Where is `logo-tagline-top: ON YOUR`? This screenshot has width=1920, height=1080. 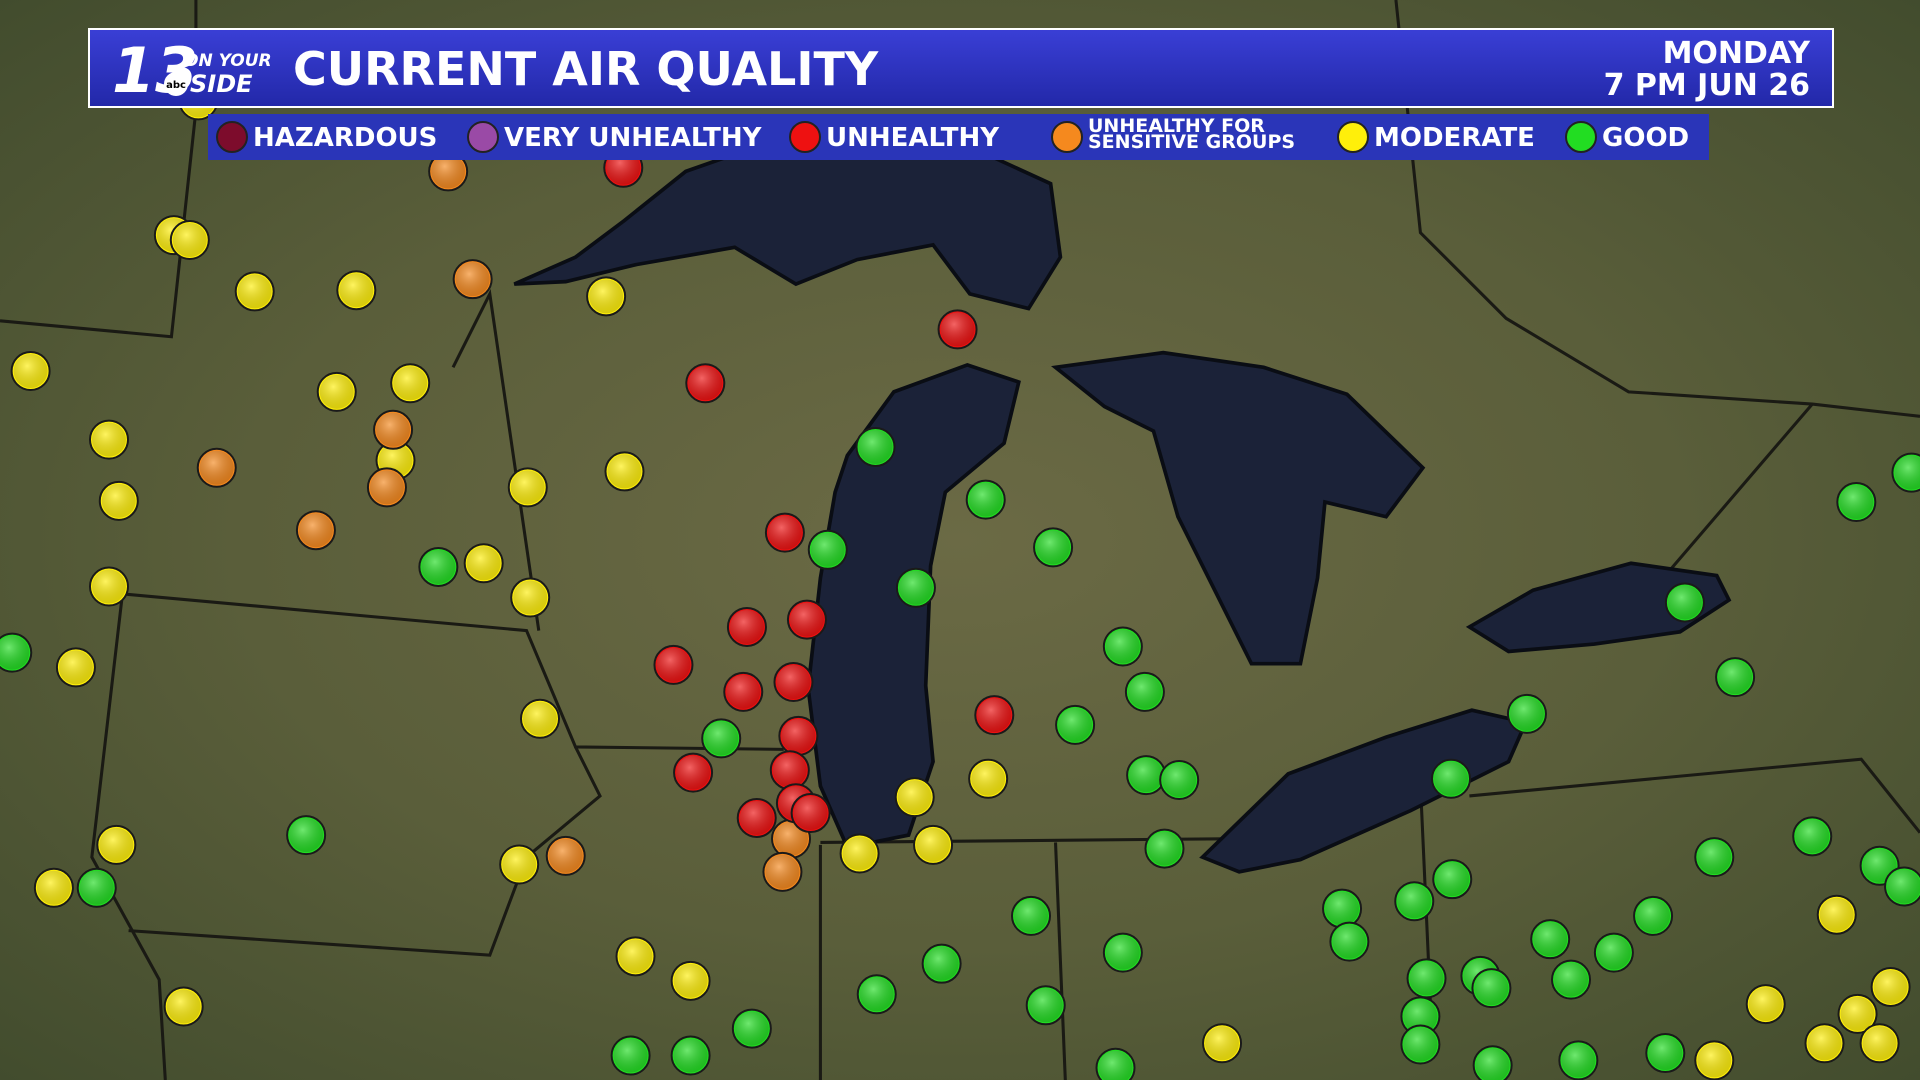
logo-tagline-top: ON YOUR is located at coordinates (228, 61).